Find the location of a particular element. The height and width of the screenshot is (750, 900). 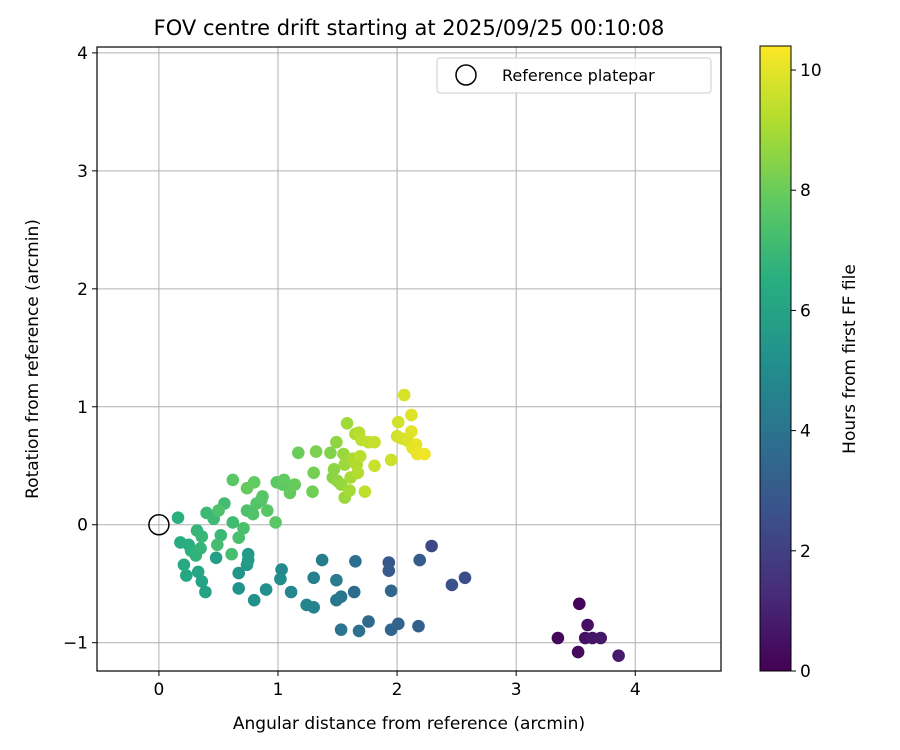

colorbar: 0 2 4 6 8 10 Hours from first FF file is located at coordinates (809, 363).